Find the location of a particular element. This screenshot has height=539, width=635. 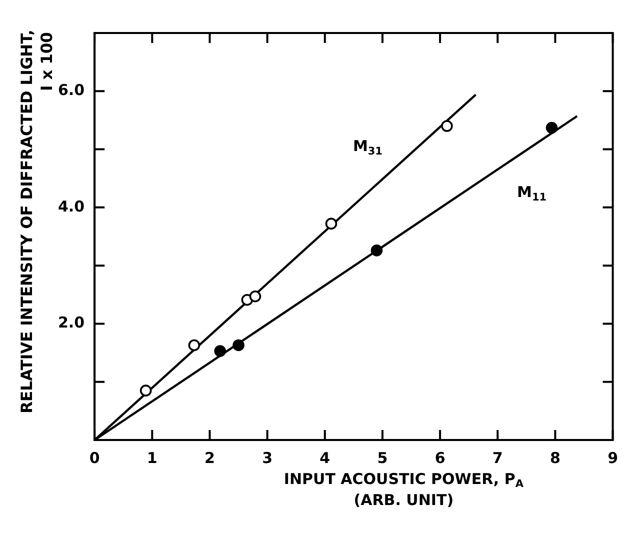

x-tick-label: 0 is located at coordinates (94, 457).